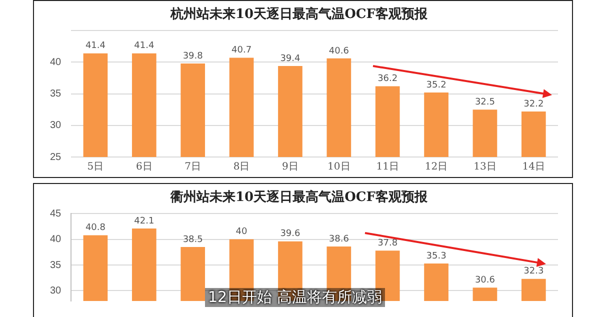 Image resolution: width=600 pixels, height=317 pixels. What do you see at coordinates (193, 167) in the screenshot?
I see `x-tick-label: 7日` at bounding box center [193, 167].